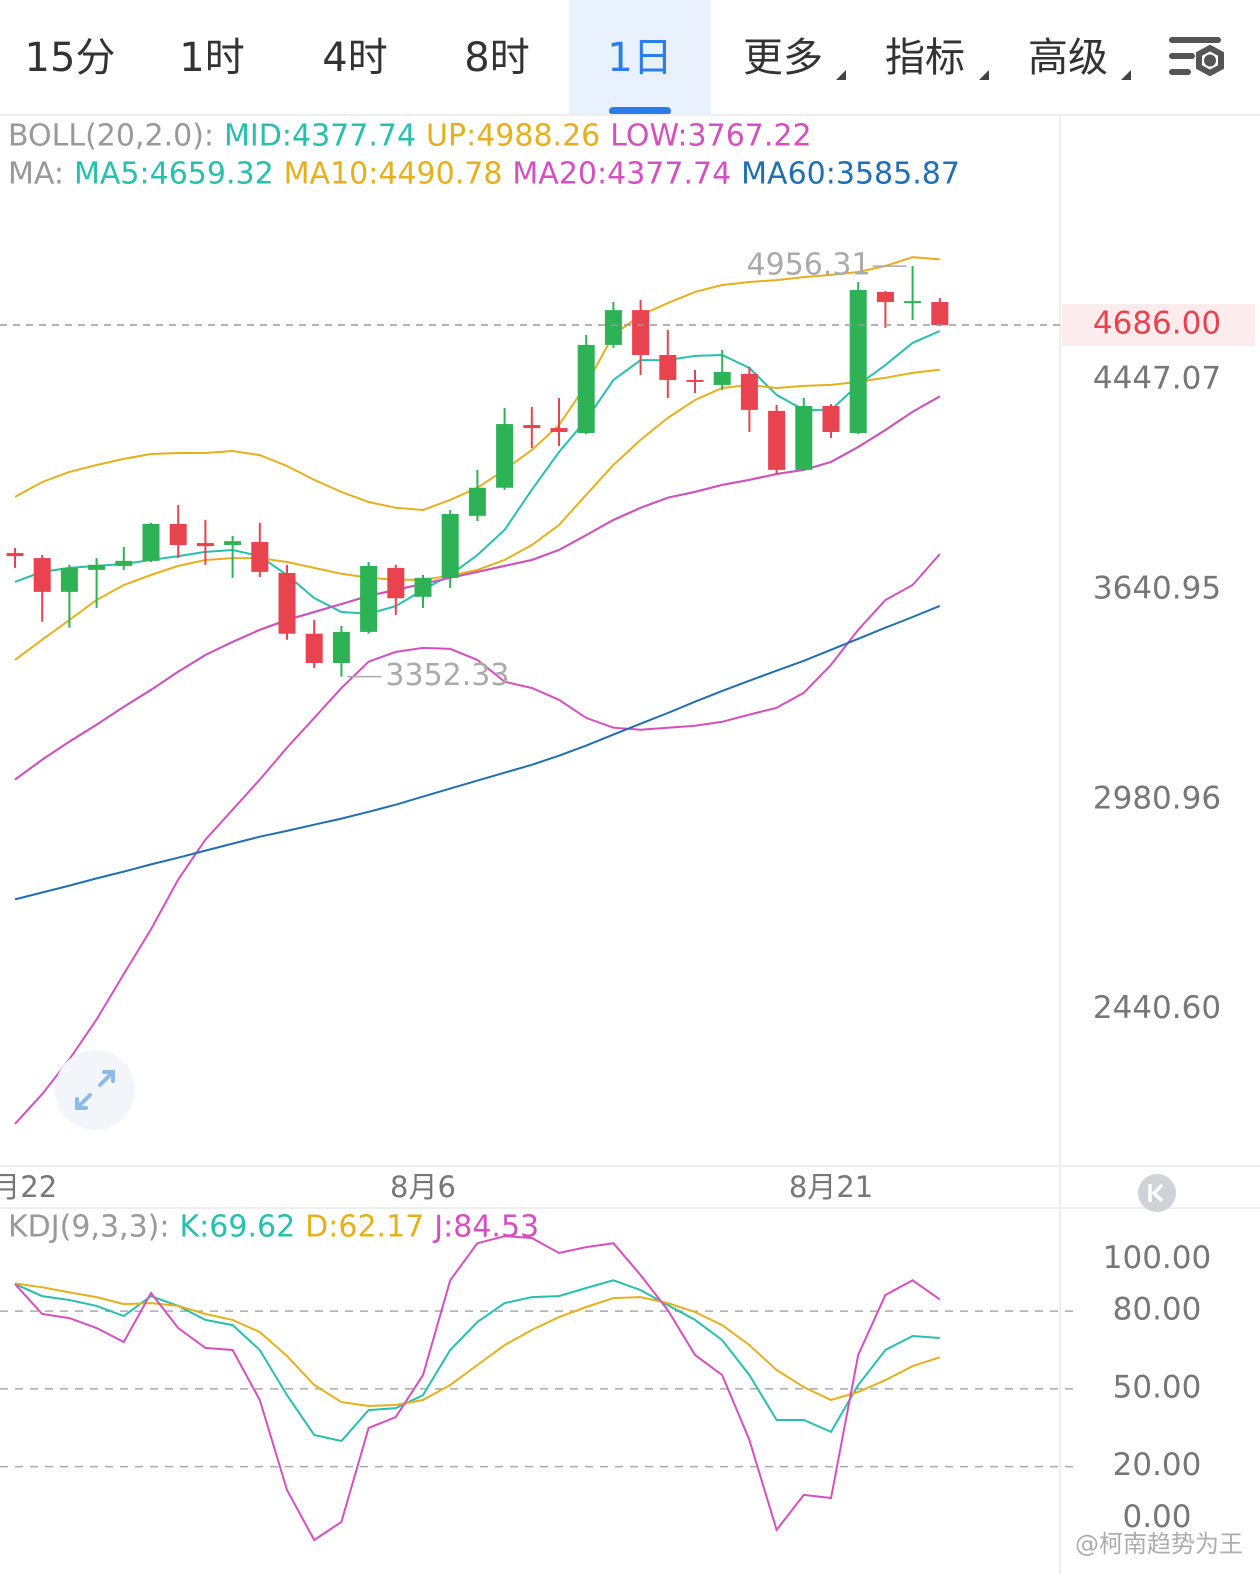 The width and height of the screenshot is (1260, 1574). I want to click on tab: 1日, so click(639, 58).